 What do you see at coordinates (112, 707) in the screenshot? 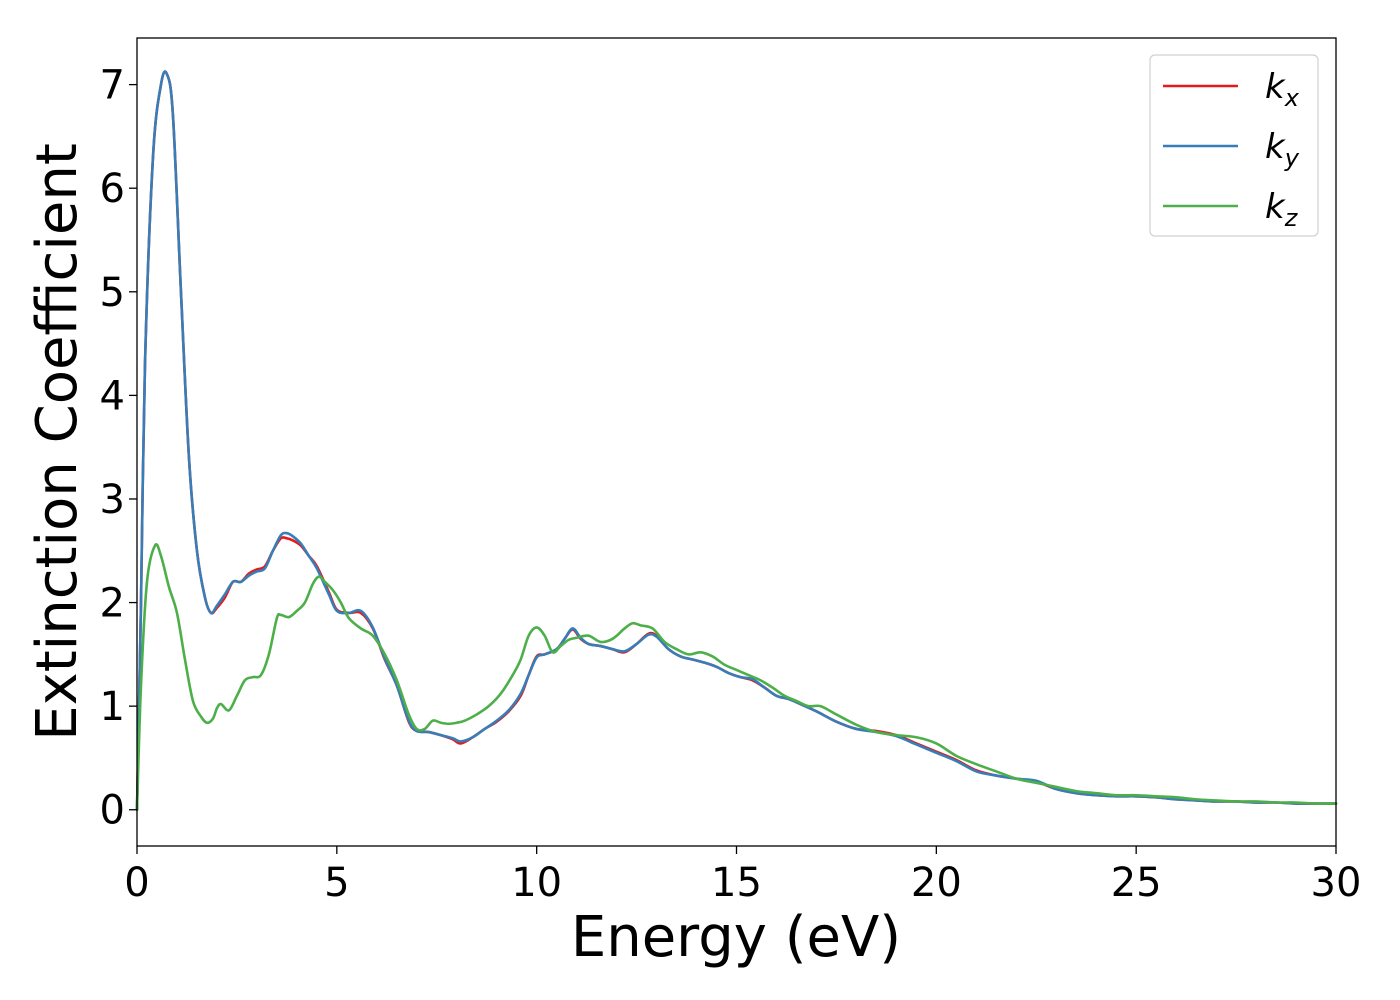
I see `y-tick-label: 1` at bounding box center [112, 707].